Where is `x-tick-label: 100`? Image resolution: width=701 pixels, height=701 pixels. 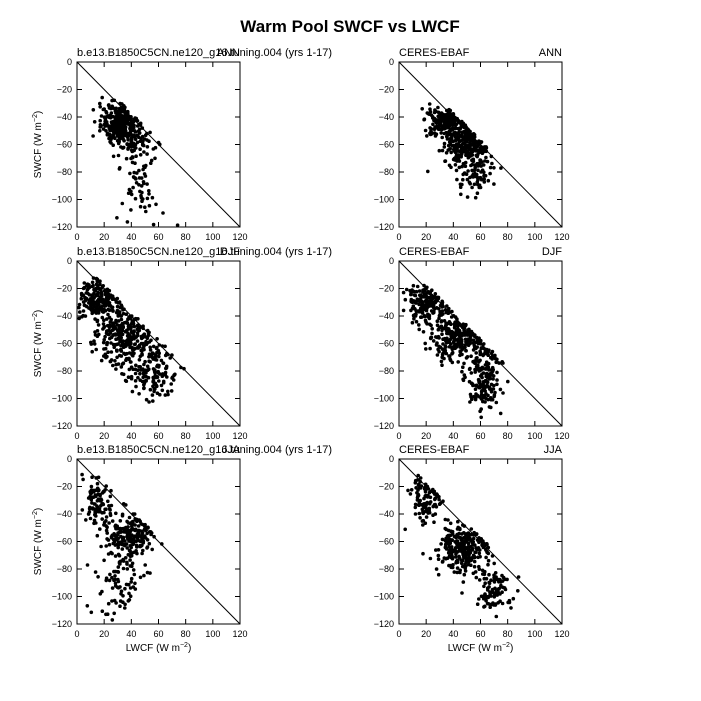
x-tick-label: 100 is located at coordinates (534, 237).